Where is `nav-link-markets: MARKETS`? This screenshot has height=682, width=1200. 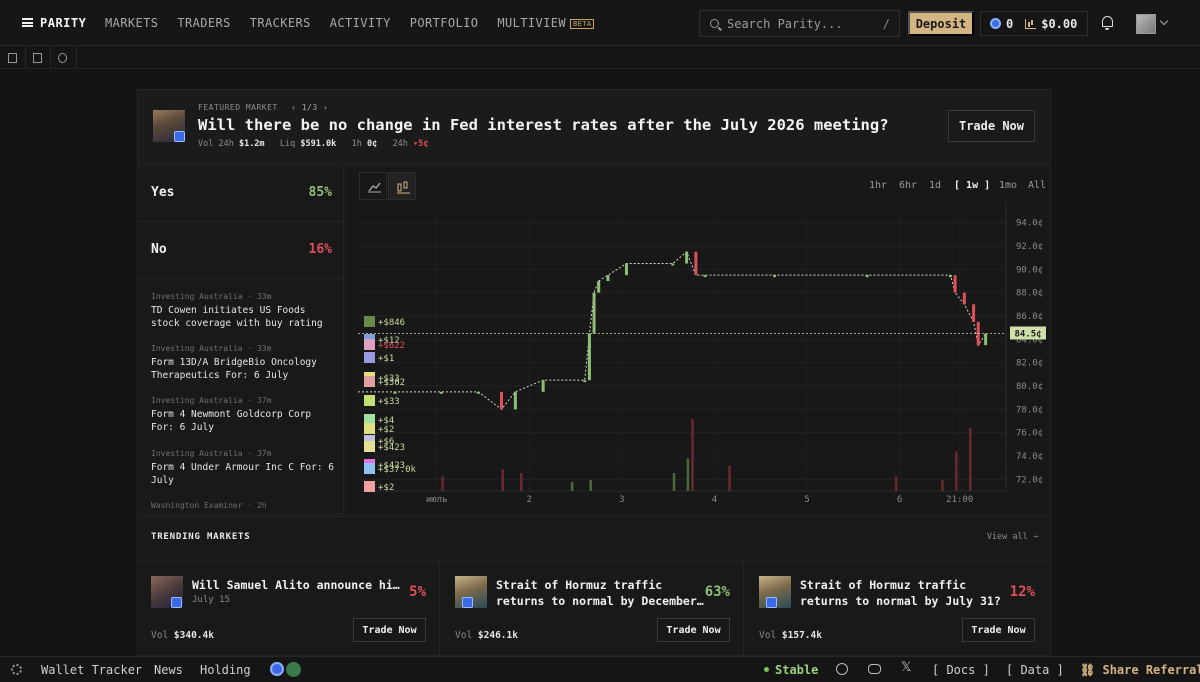
nav-link-markets: MARKETS is located at coordinates (132, 22).